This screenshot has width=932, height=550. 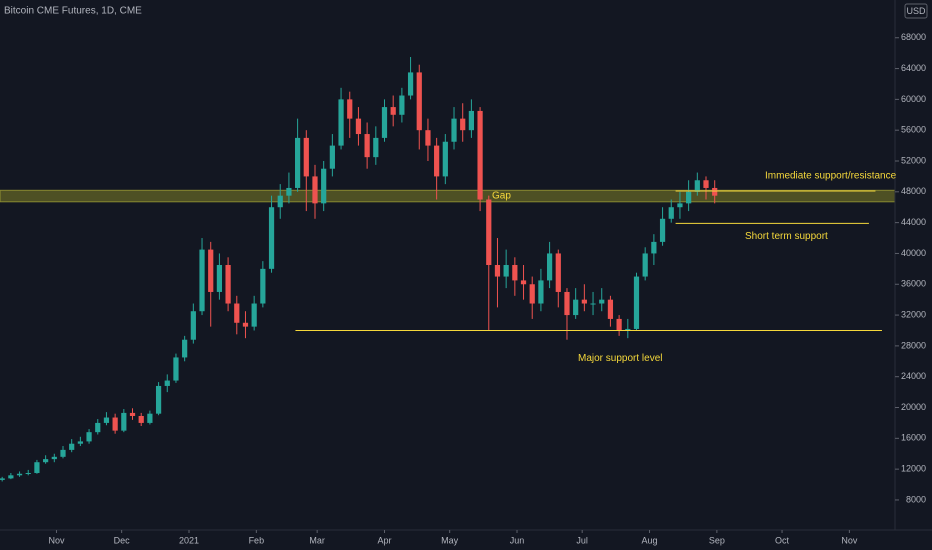 I want to click on y-tick-label: 48000, so click(x=913, y=191).